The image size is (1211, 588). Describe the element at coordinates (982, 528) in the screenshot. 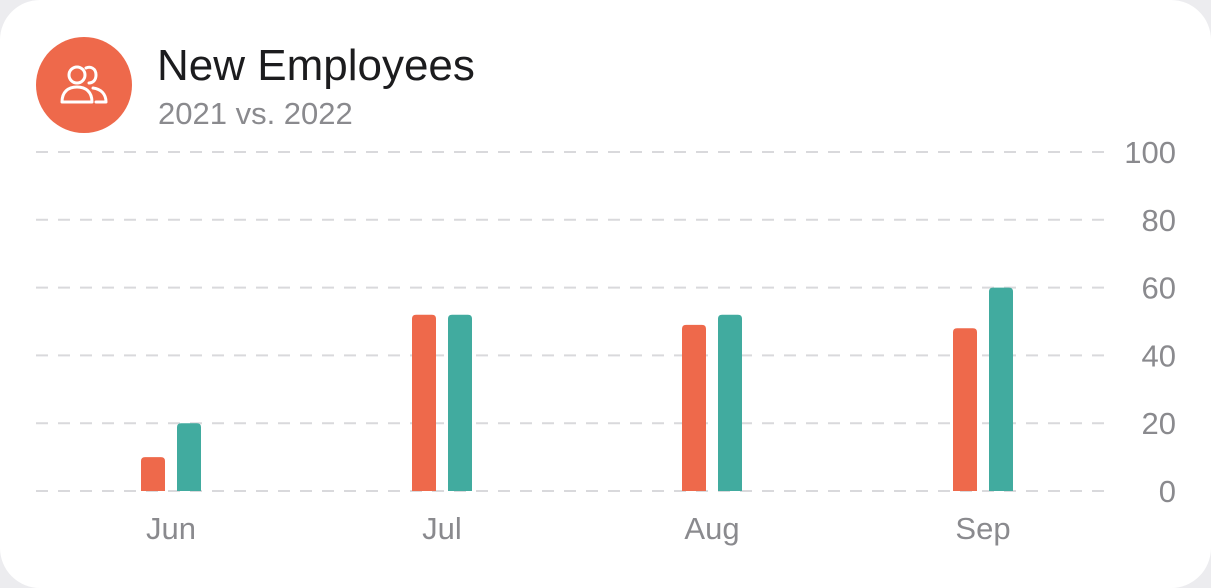

I see `x-tick-label: Sep` at that location.